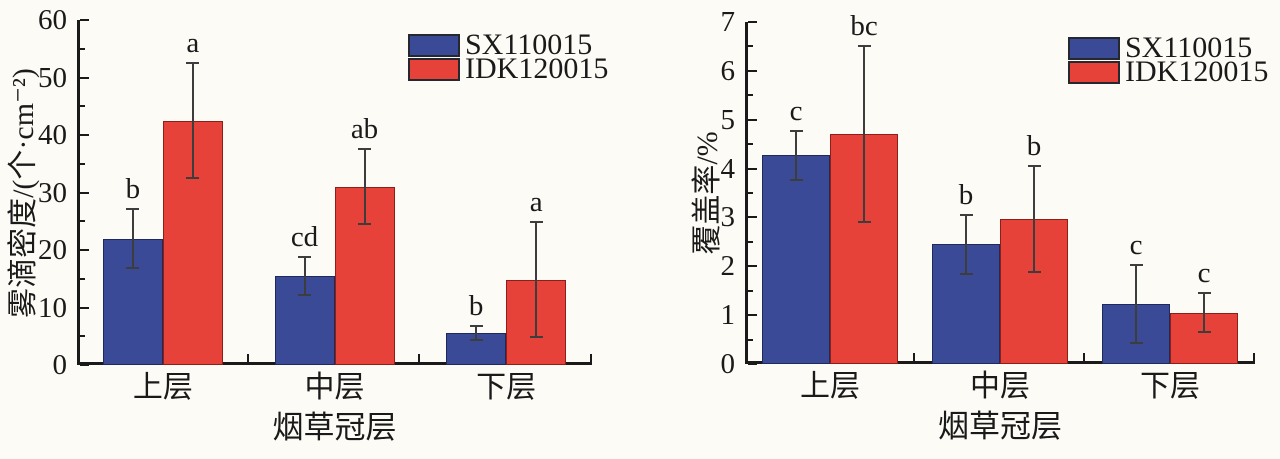 The height and width of the screenshot is (459, 1280). What do you see at coordinates (728, 217) in the screenshot?
I see `y-tick-label: 3` at bounding box center [728, 217].